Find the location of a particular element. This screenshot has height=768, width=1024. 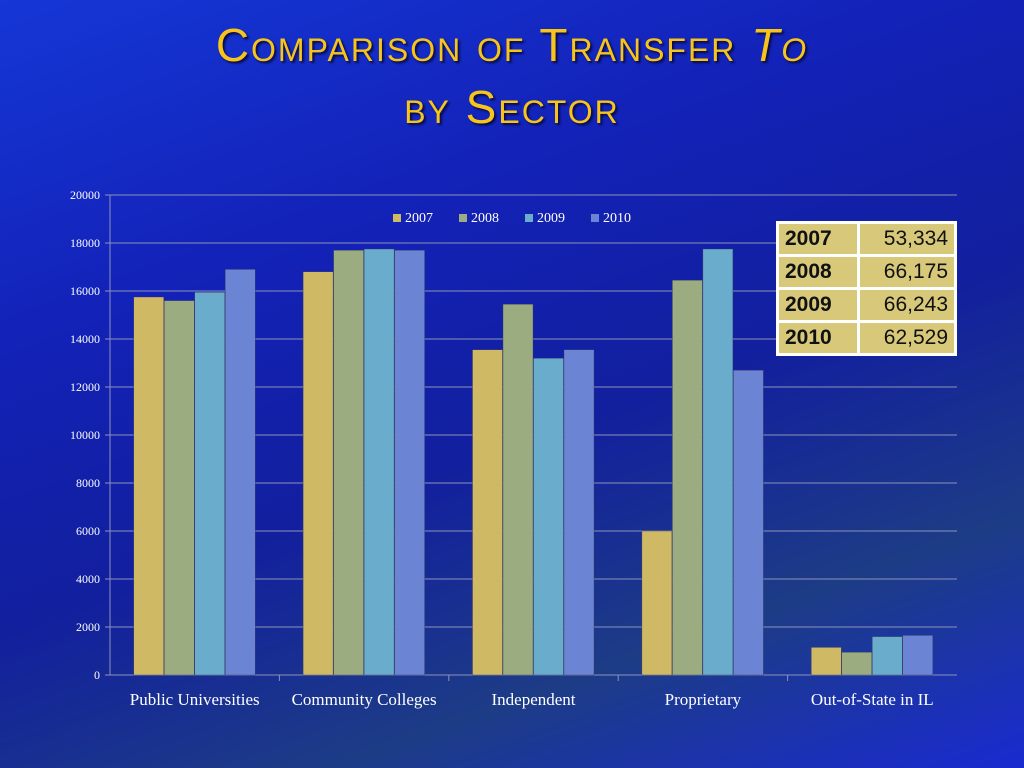

table-cell-total: 53,334 is located at coordinates (907, 239).